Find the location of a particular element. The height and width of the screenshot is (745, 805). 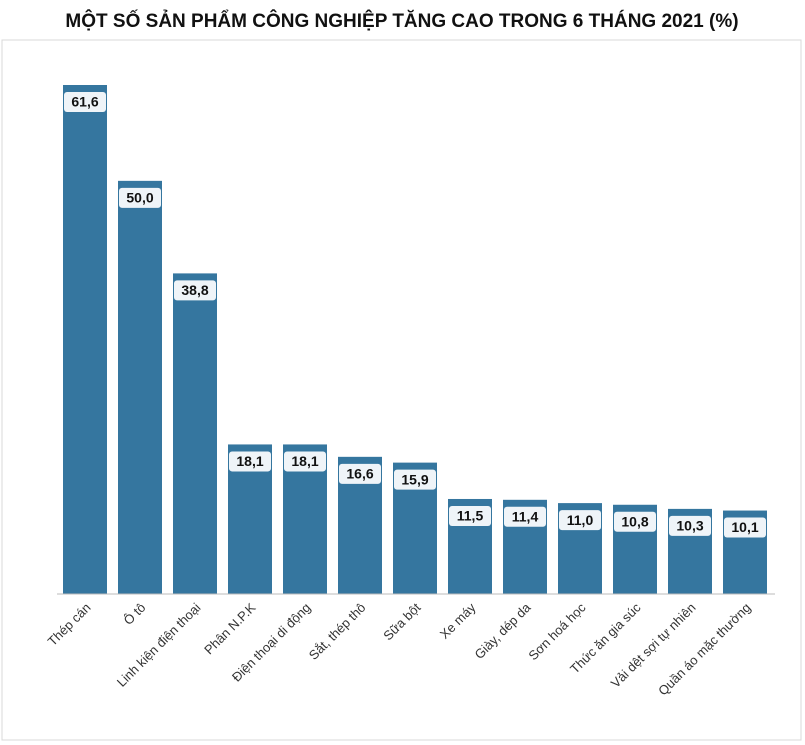

value-label: 11,4 is located at coordinates (525, 517).